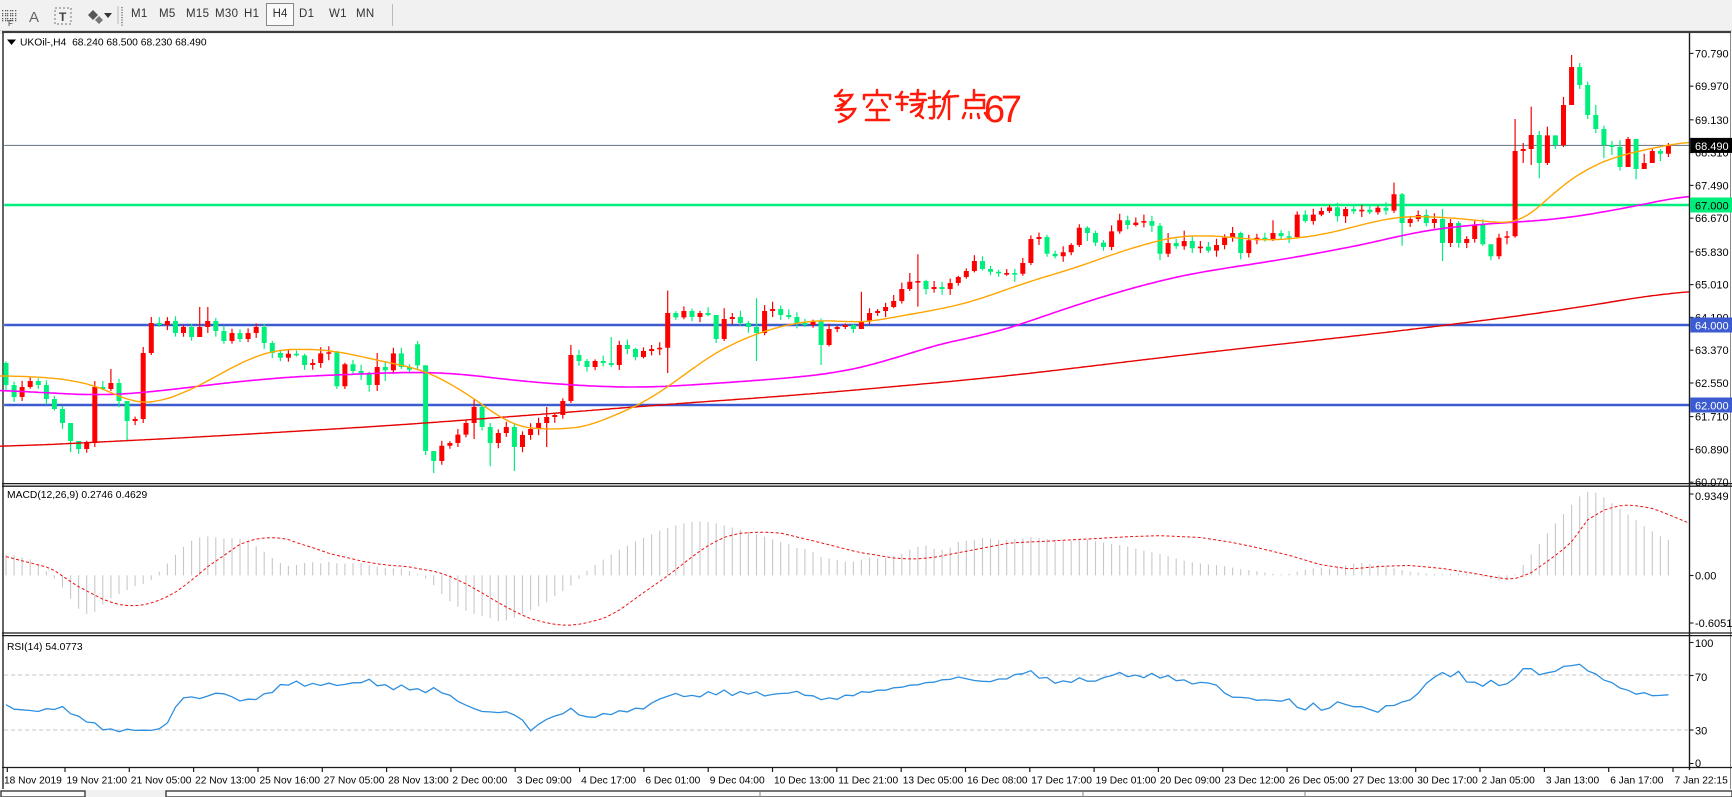 The height and width of the screenshot is (797, 1732). Describe the element at coordinates (804, 781) in the screenshot. I see `svg-text: 10 Dec 13:00` at that location.